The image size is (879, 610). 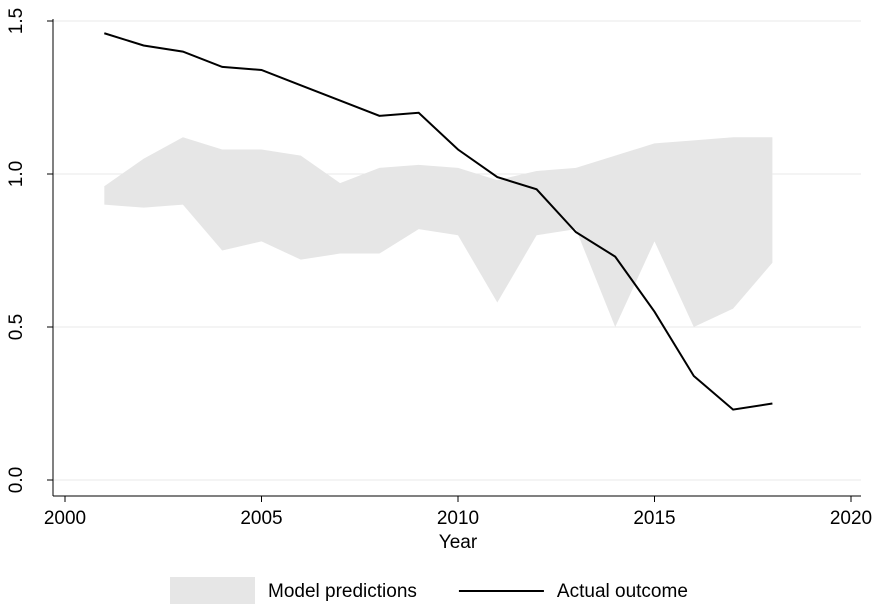 I want to click on legend-label: Model predictions, so click(x=342, y=591).